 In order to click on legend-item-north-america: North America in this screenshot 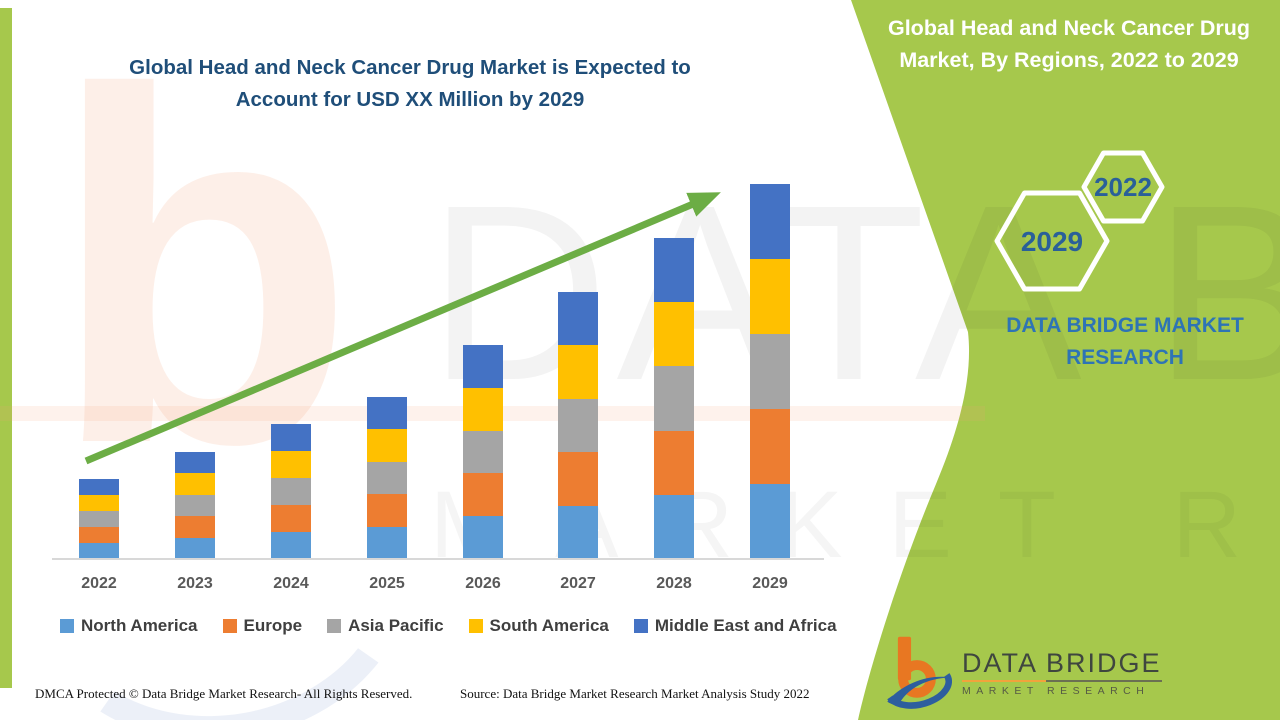, I will do `click(129, 626)`.